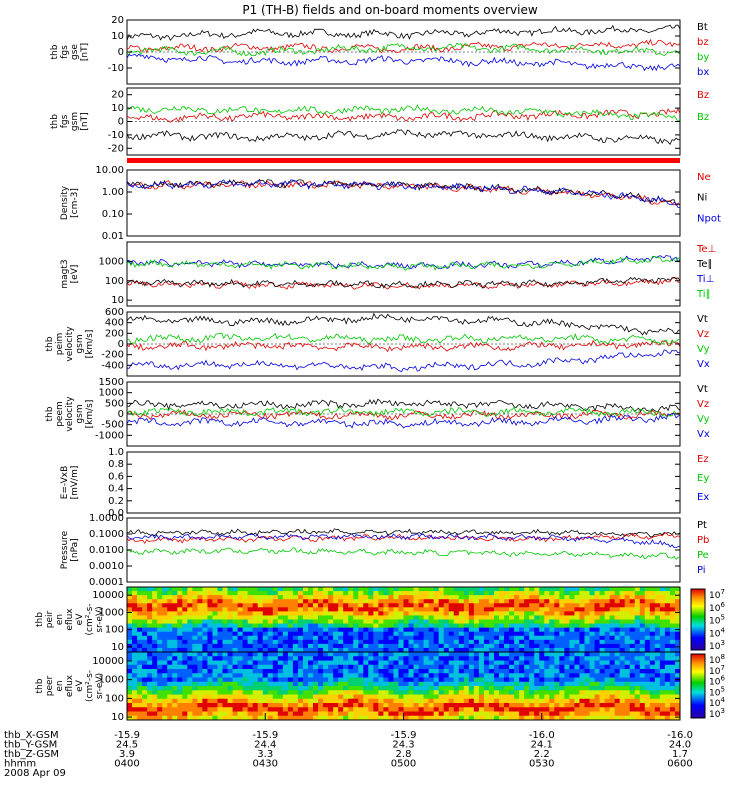  What do you see at coordinates (114, 630) in the screenshot?
I see `y-tick-label: 100` at bounding box center [114, 630].